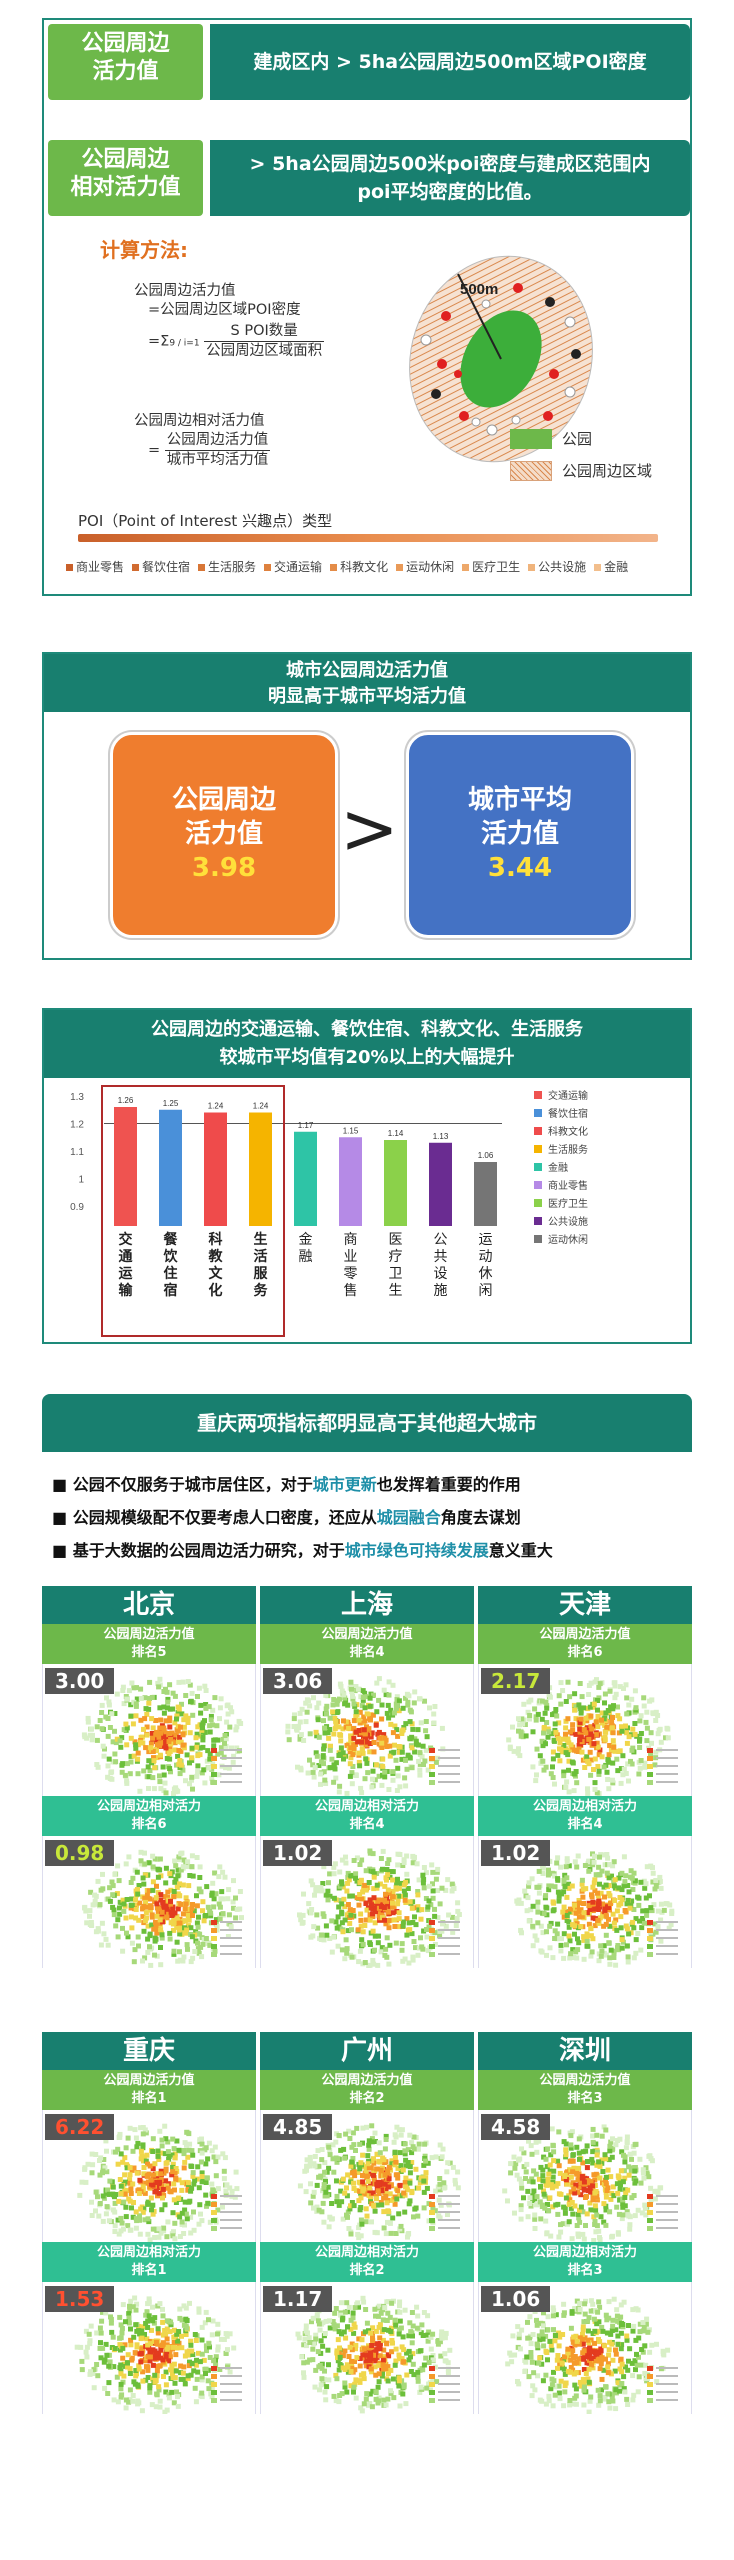  What do you see at coordinates (149, 2090) in the screenshot?
I see `vitality-header: 公园周边活力值 排名1` at bounding box center [149, 2090].